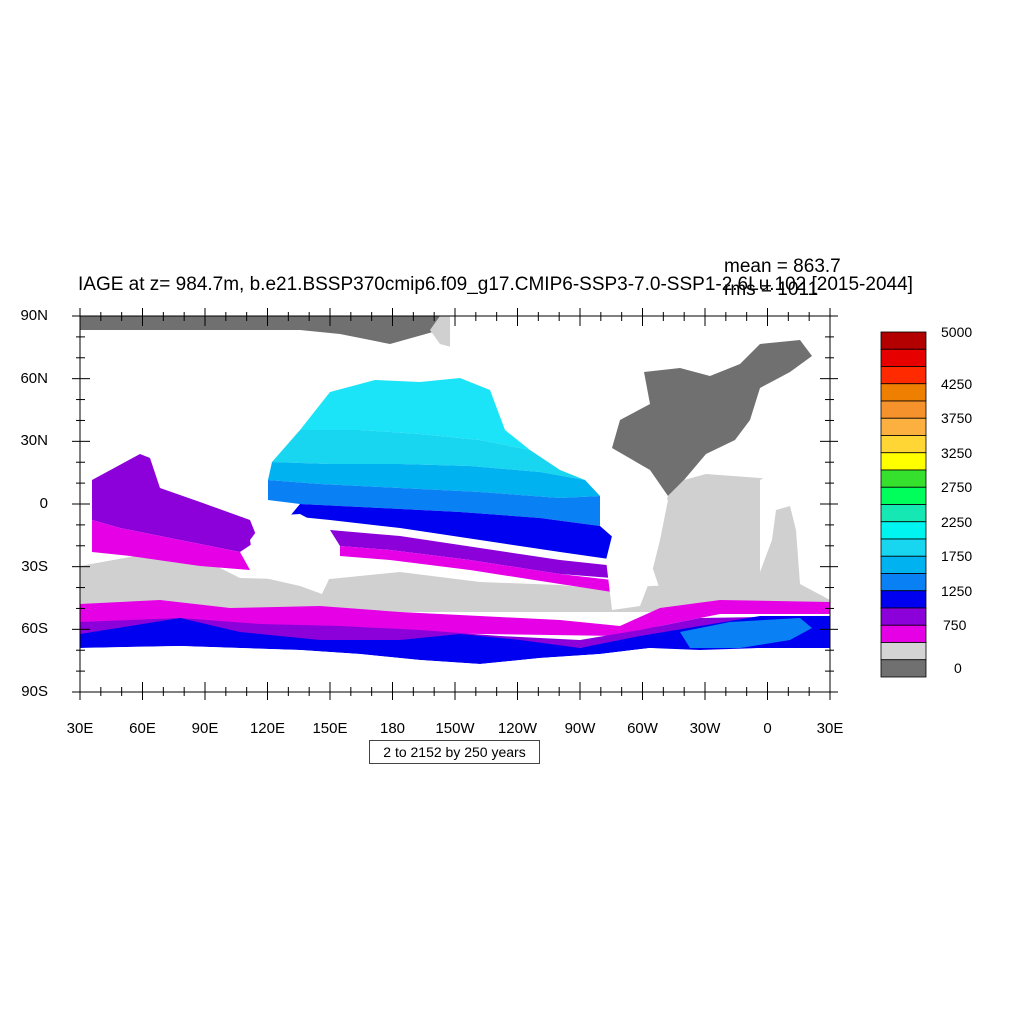 This screenshot has width=1024, height=1024. What do you see at coordinates (705, 728) in the screenshot?
I see `lon-label: 30W` at bounding box center [705, 728].